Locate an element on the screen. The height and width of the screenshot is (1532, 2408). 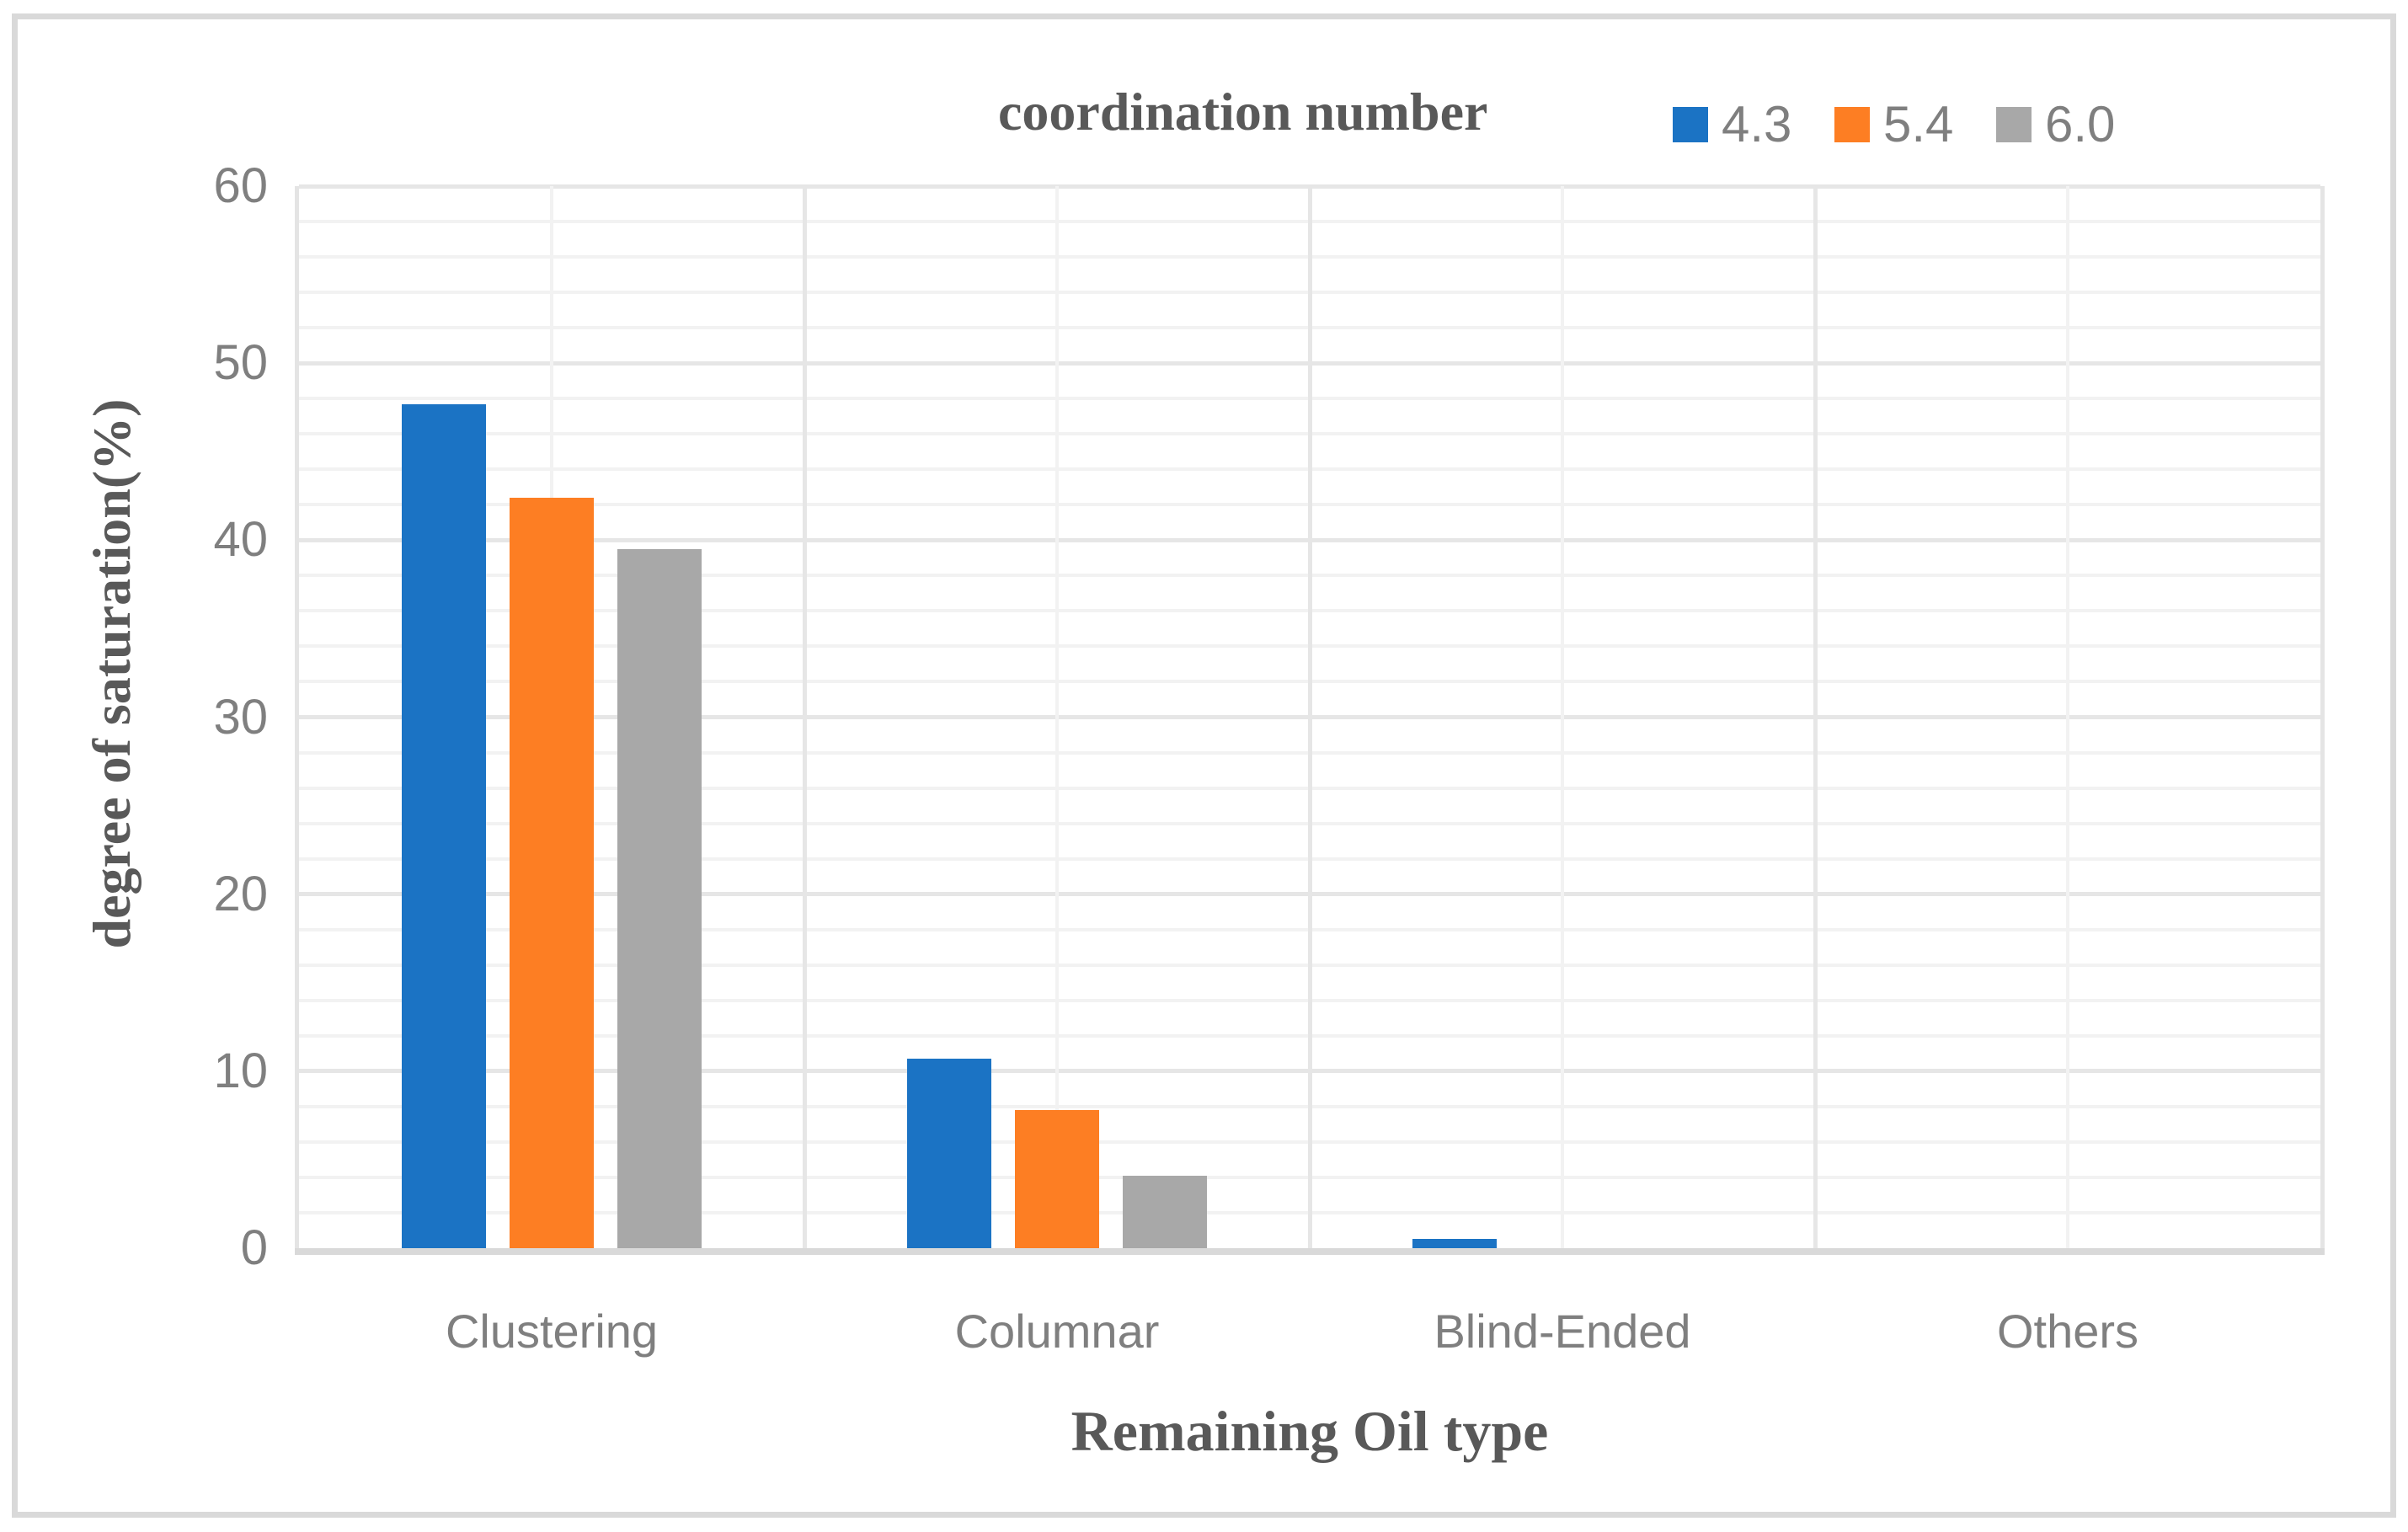
x-category-label: Others is located at coordinates (2067, 1331).